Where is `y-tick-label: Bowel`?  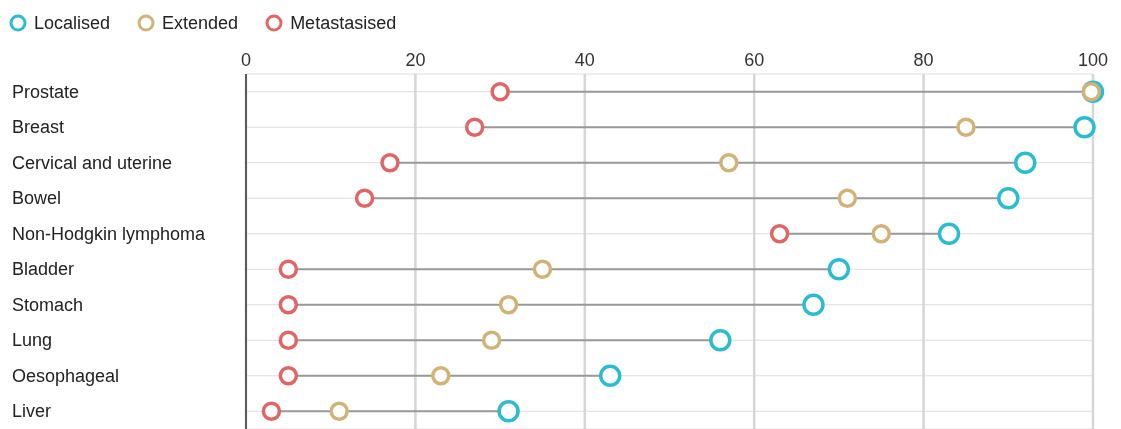
y-tick-label: Bowel is located at coordinates (37, 198).